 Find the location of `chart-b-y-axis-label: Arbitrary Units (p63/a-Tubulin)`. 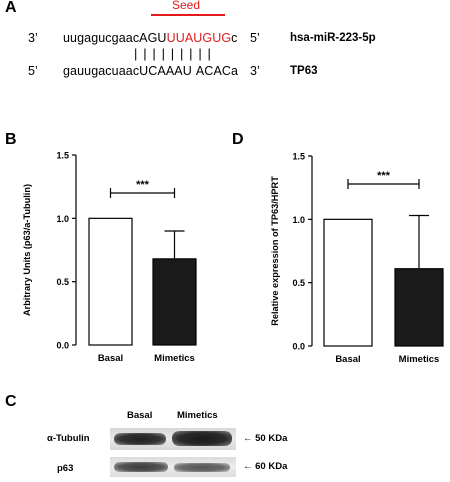

chart-b-y-axis-label: Arbitrary Units (p63/a-Tubulin) is located at coordinates (27, 250).